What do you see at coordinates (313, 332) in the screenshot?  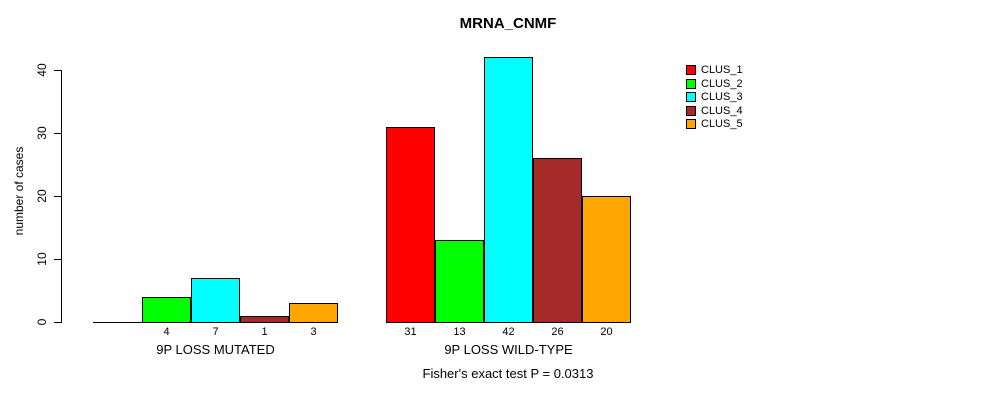 I see `bar-value-label: 3` at bounding box center [313, 332].